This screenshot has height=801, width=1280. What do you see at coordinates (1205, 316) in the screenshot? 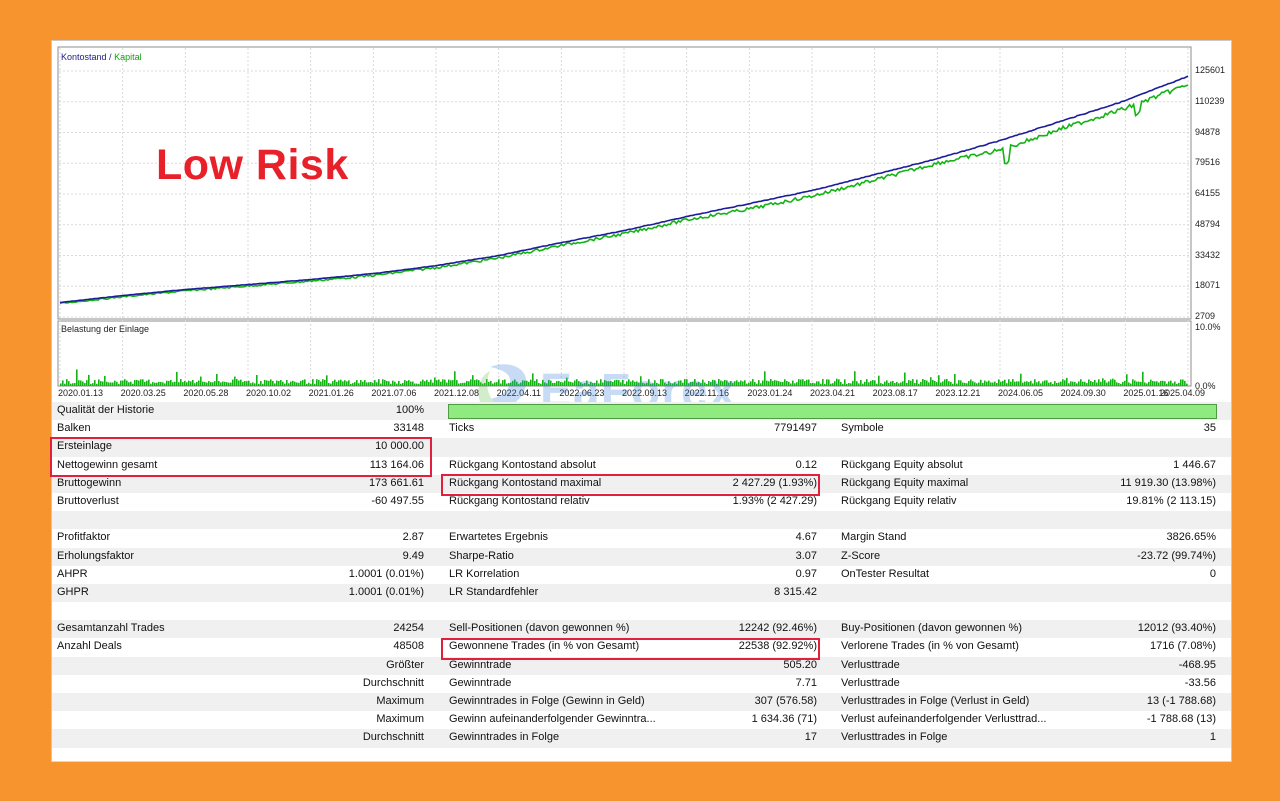
I see `y-tick-label: 2709` at bounding box center [1205, 316].